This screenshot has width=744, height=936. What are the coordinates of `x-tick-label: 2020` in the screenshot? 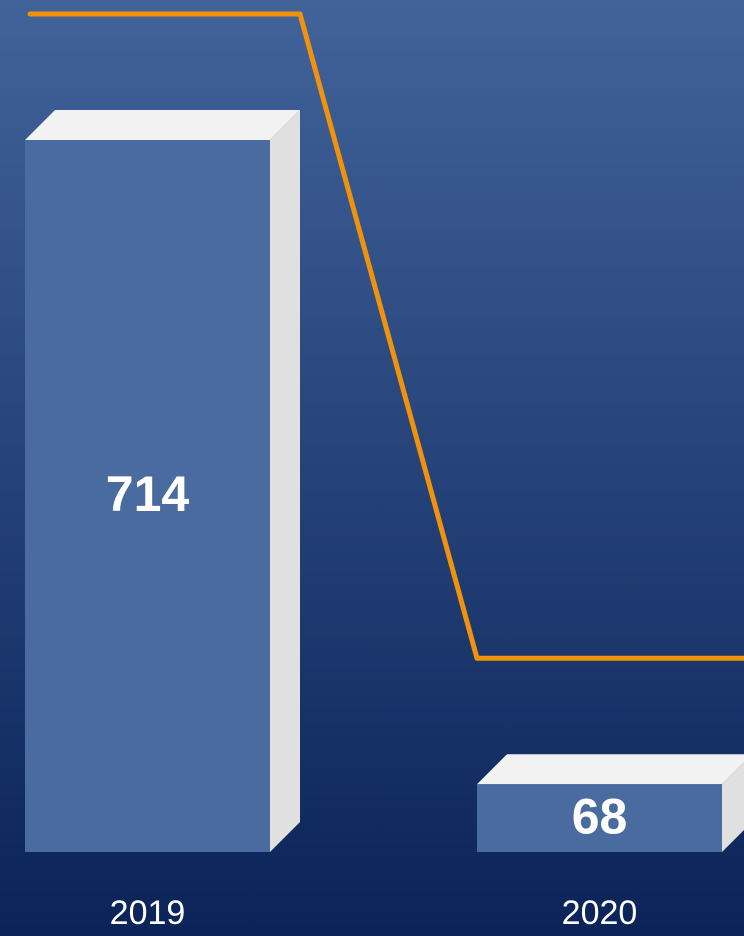 It's located at (600, 913).